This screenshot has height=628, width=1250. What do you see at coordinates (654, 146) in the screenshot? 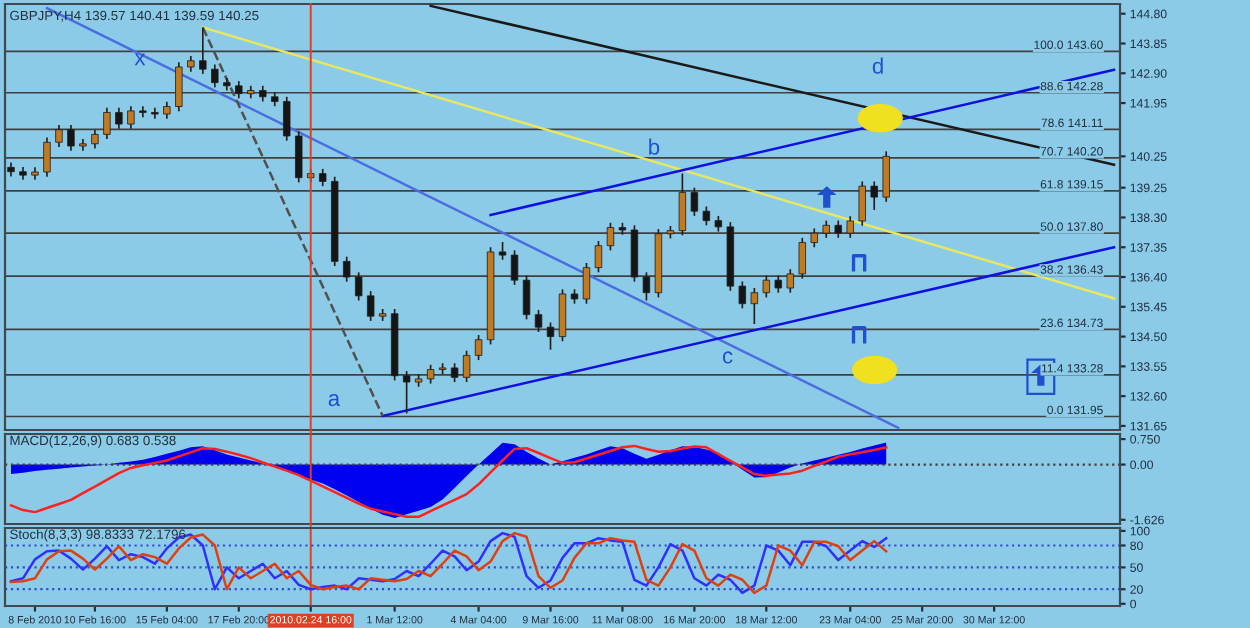
I see `annotation: b` at bounding box center [654, 146].